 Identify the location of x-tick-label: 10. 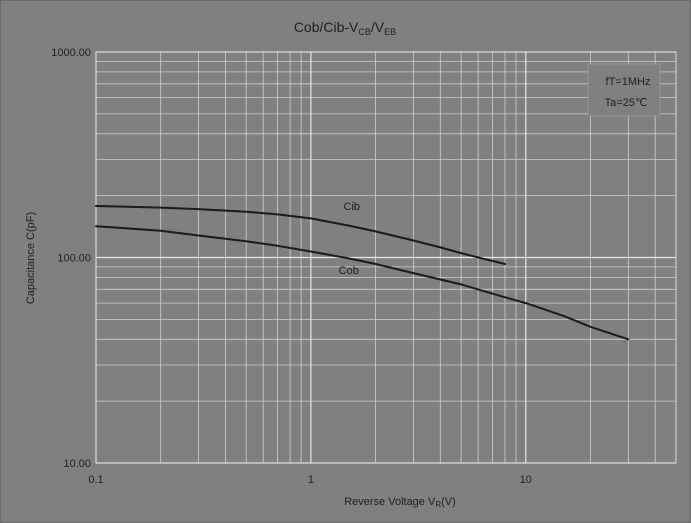
(526, 480).